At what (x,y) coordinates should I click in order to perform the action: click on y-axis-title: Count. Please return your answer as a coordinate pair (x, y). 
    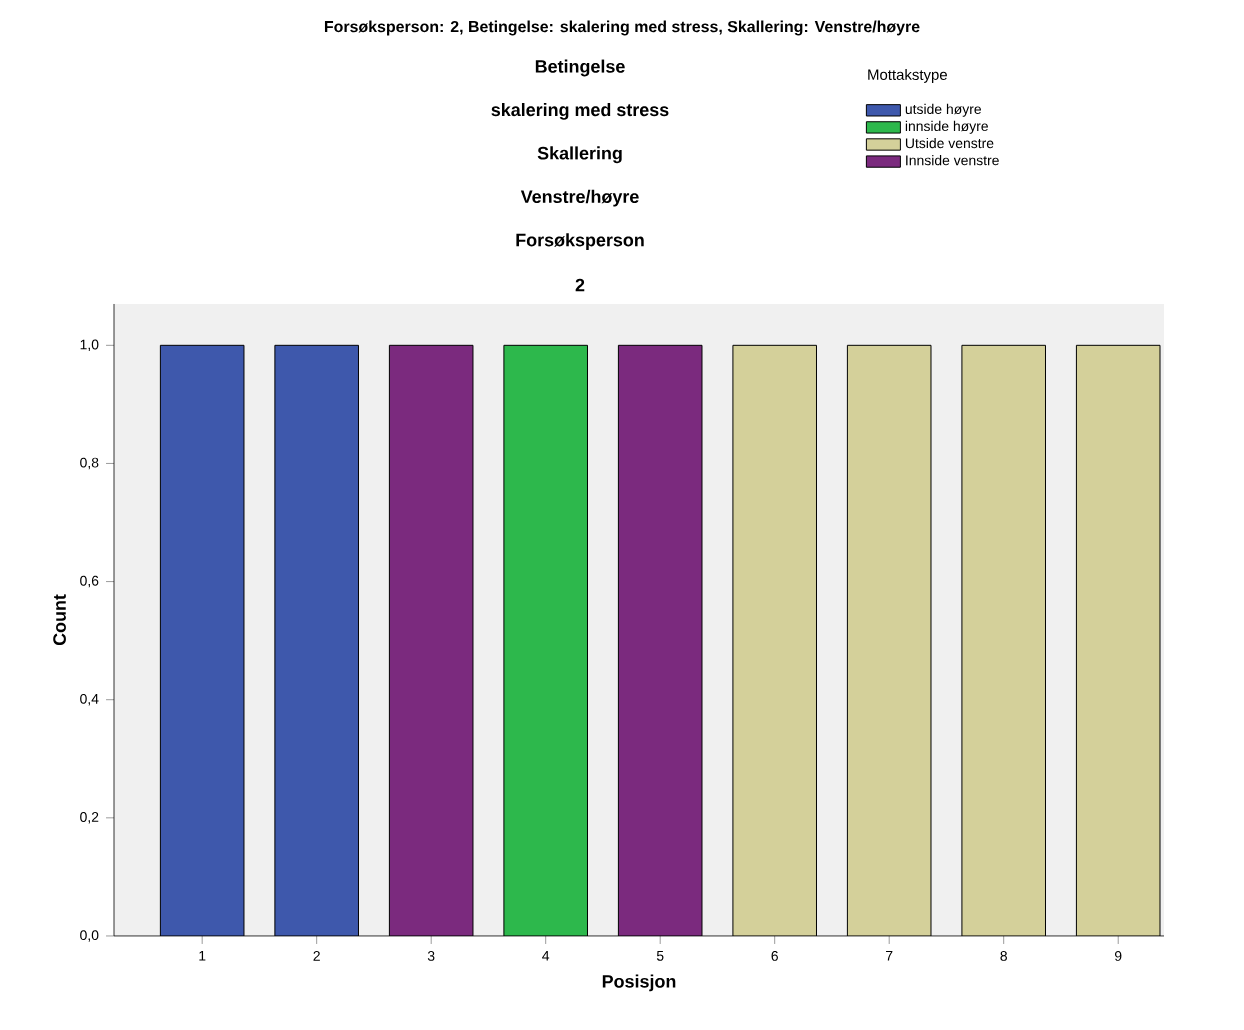
    Looking at the image, I should click on (59, 620).